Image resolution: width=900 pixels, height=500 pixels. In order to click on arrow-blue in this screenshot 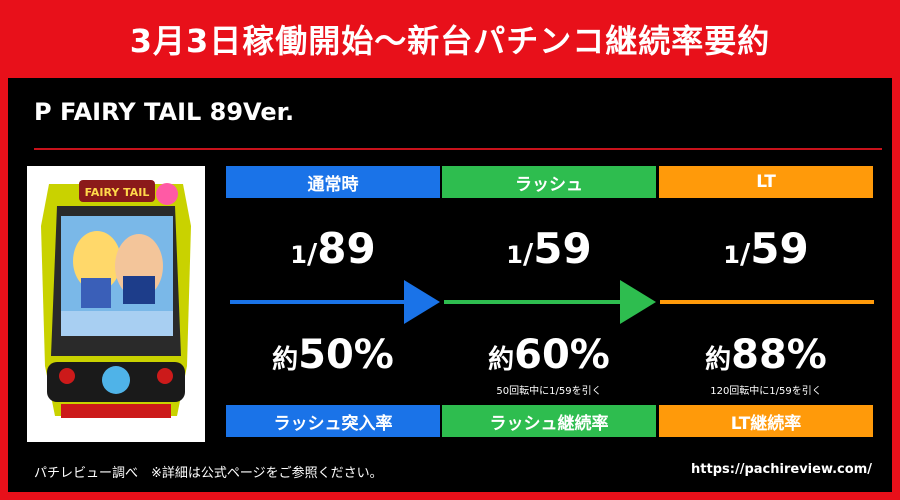, I will do `click(320, 302)`.